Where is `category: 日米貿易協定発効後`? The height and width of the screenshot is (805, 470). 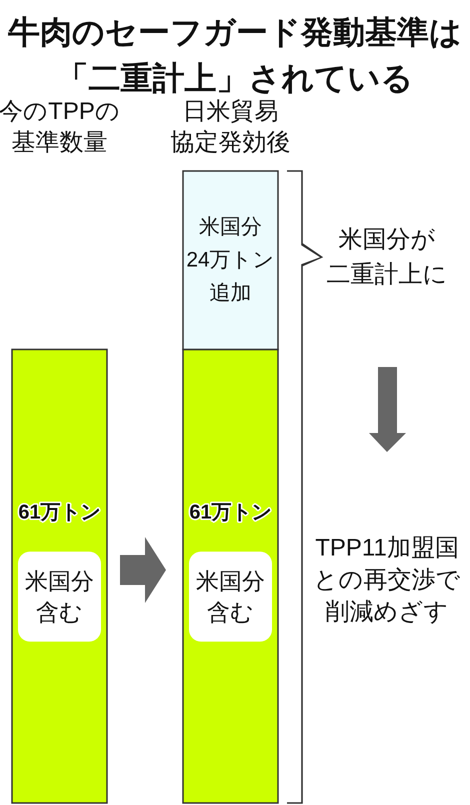
category: 日米貿易協定発効後 is located at coordinates (230, 127).